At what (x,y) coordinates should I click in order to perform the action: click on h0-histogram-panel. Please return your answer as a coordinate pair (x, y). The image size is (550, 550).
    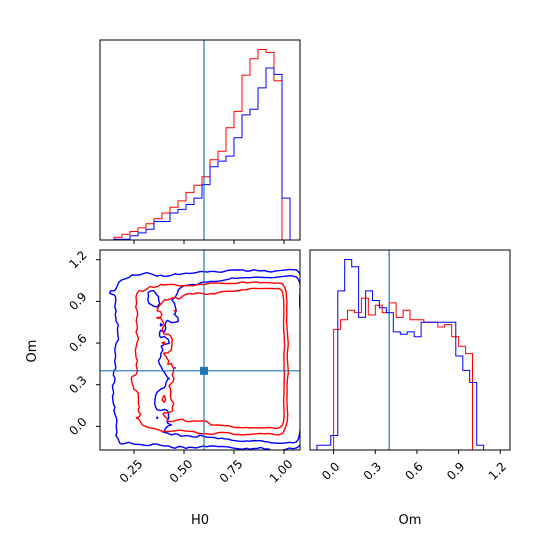
    Looking at the image, I should click on (200, 141).